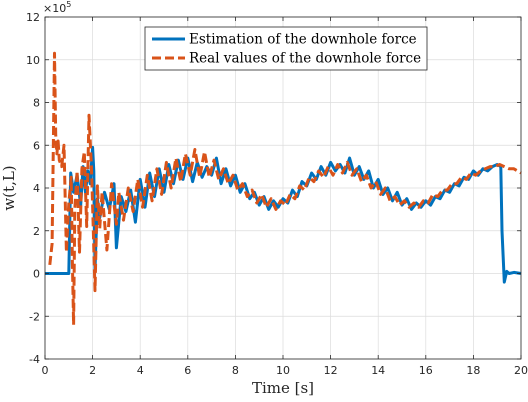  I want to click on x-tick-label: 2, so click(92, 370).